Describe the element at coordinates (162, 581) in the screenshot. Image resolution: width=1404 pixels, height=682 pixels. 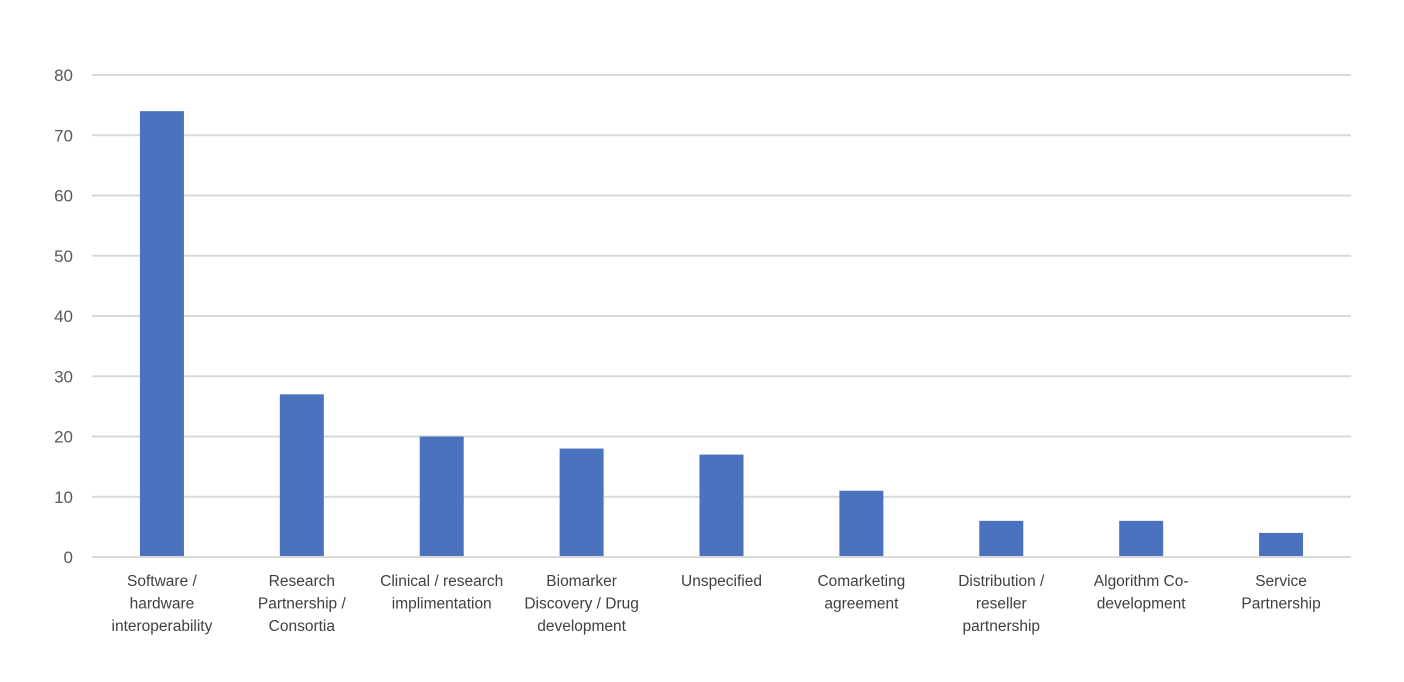
I see `x-category-label-line: Software /` at that location.